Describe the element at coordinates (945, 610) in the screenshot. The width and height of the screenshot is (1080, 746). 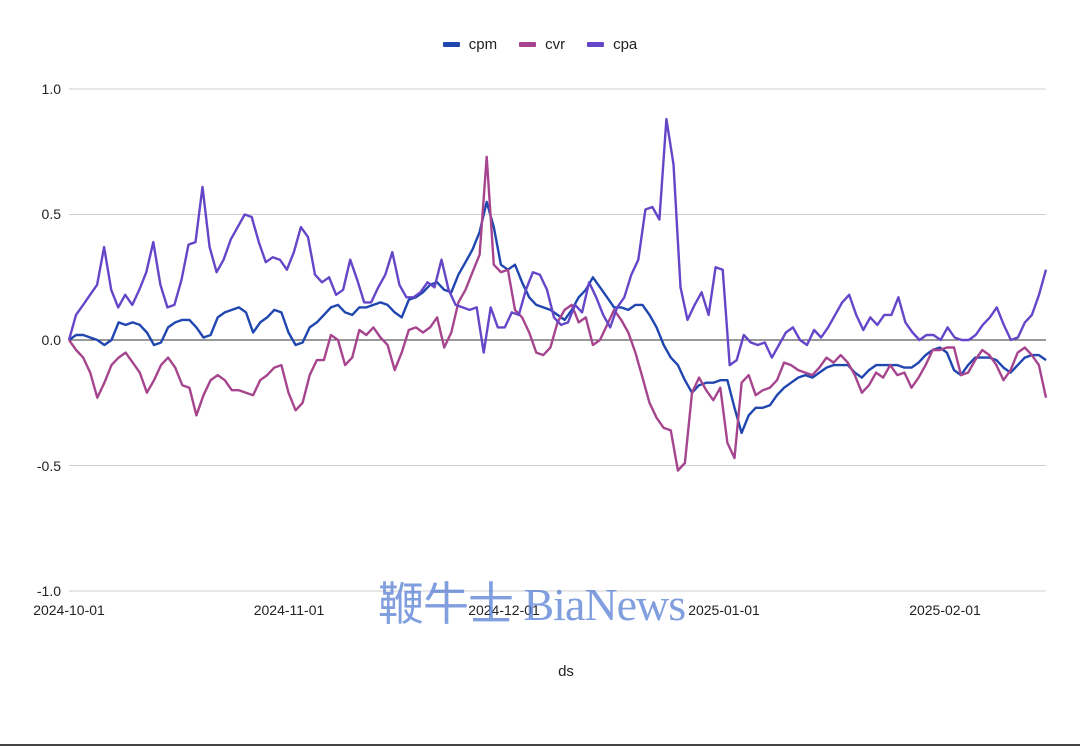
I see `x-tick-2025-02-01: 2025-02-01` at that location.